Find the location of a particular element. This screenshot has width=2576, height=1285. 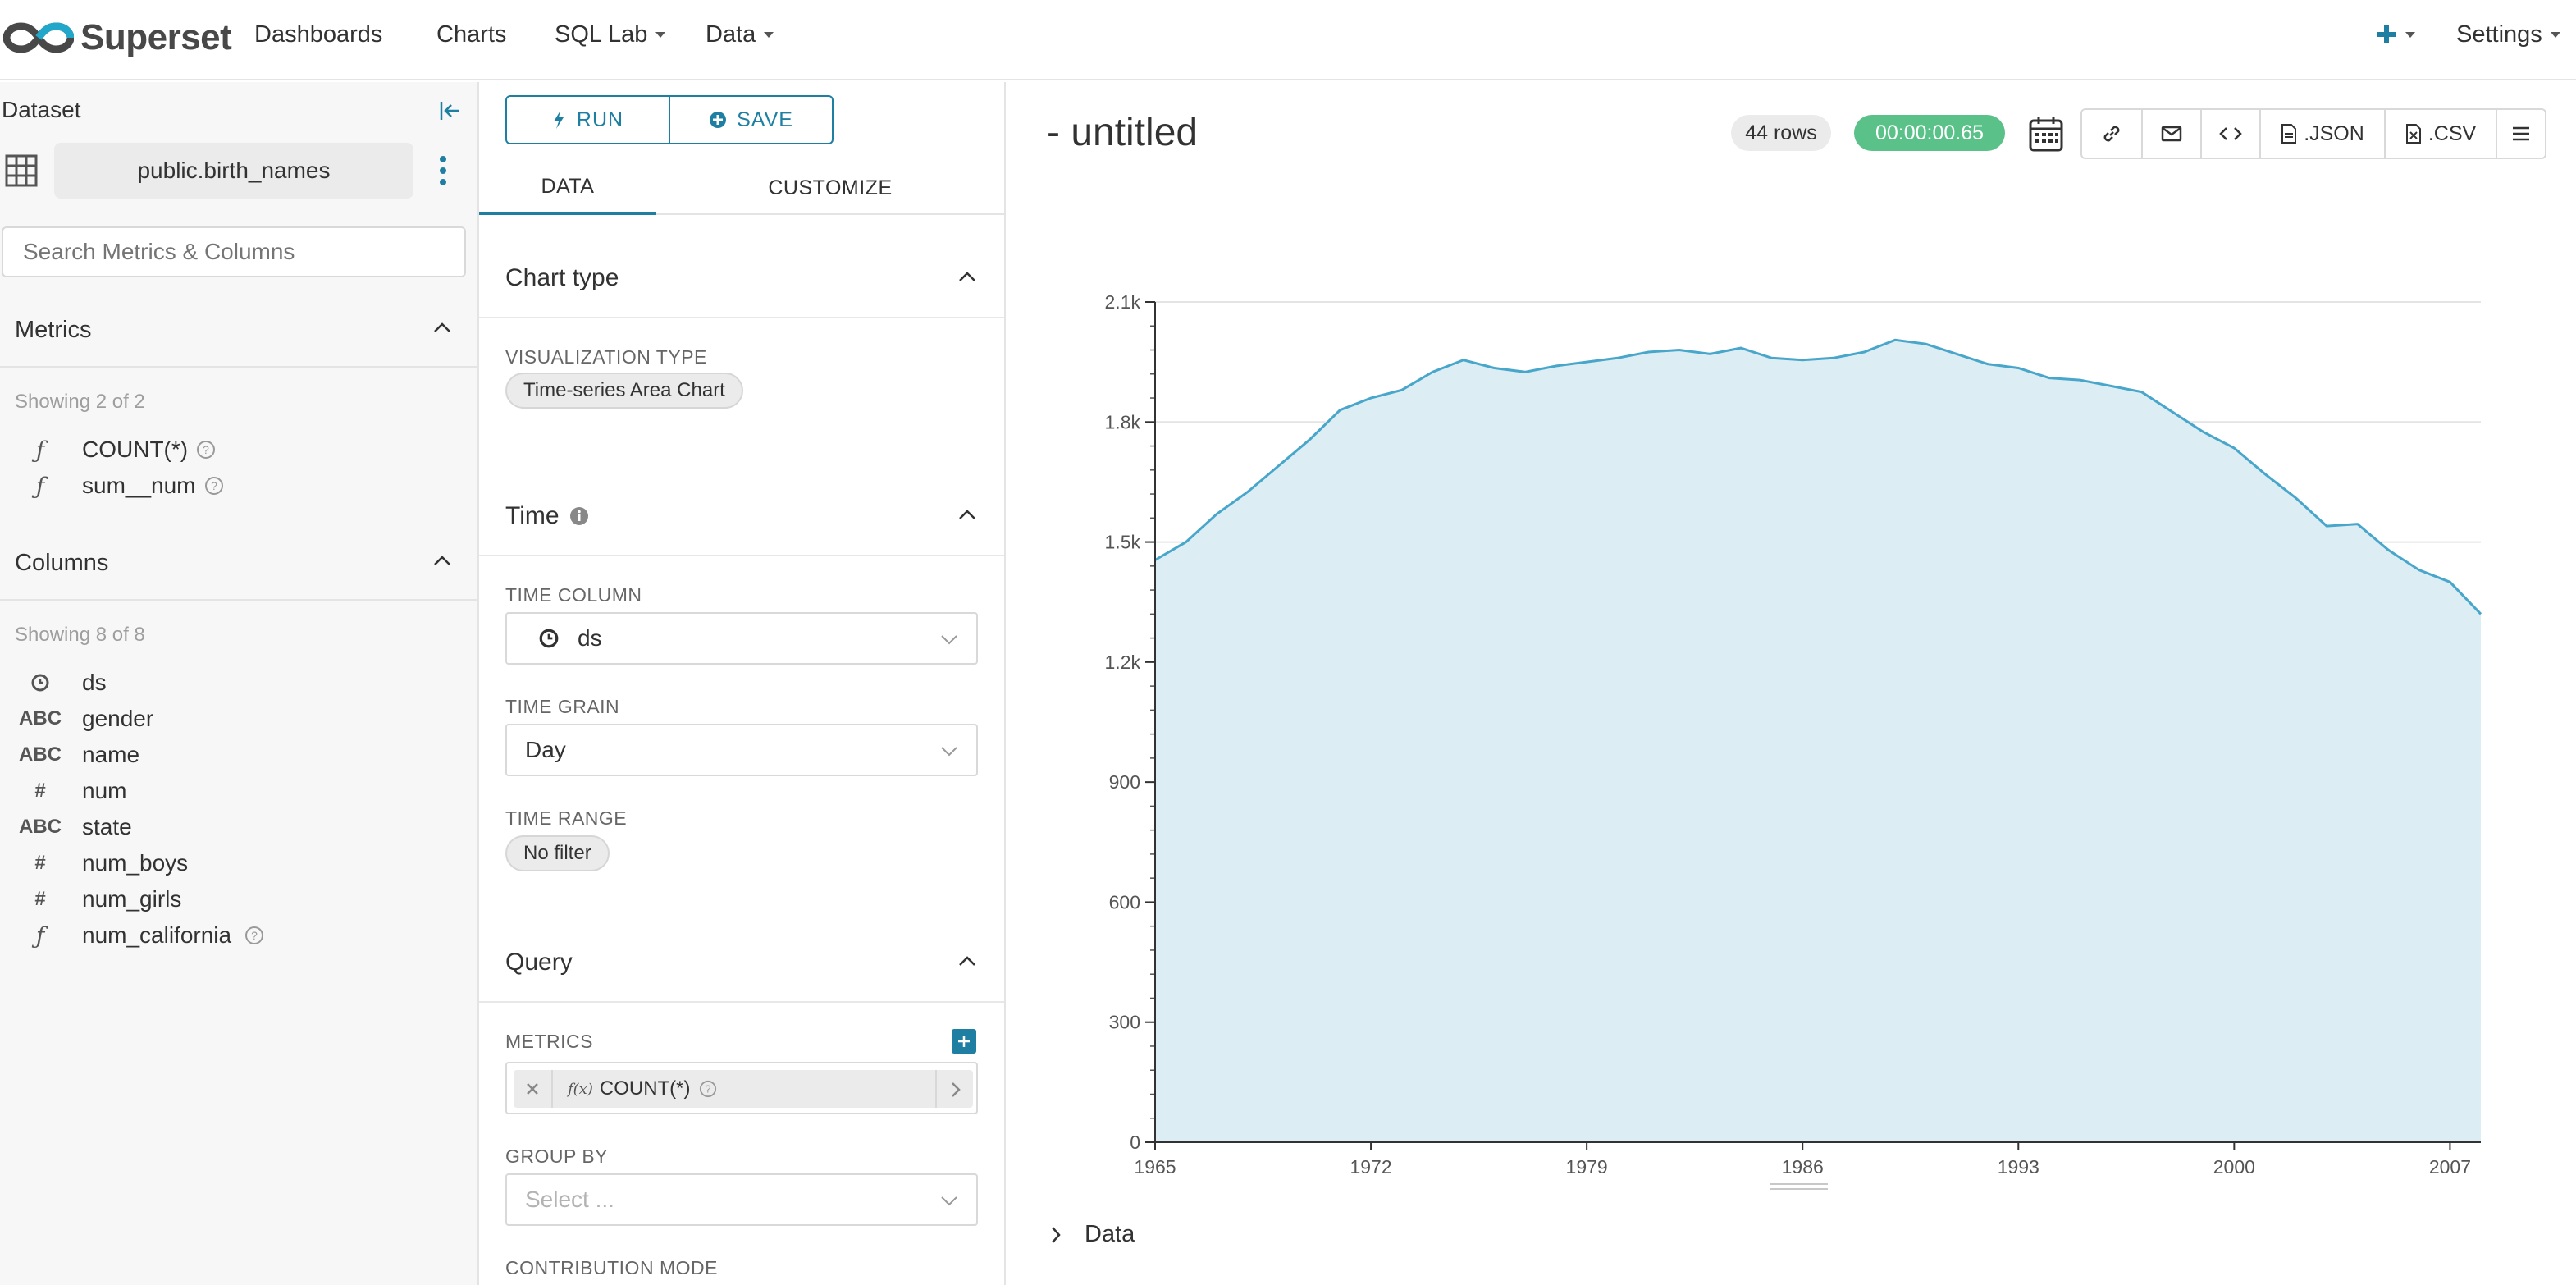

x-tick-label: 1986 is located at coordinates (1803, 1167).